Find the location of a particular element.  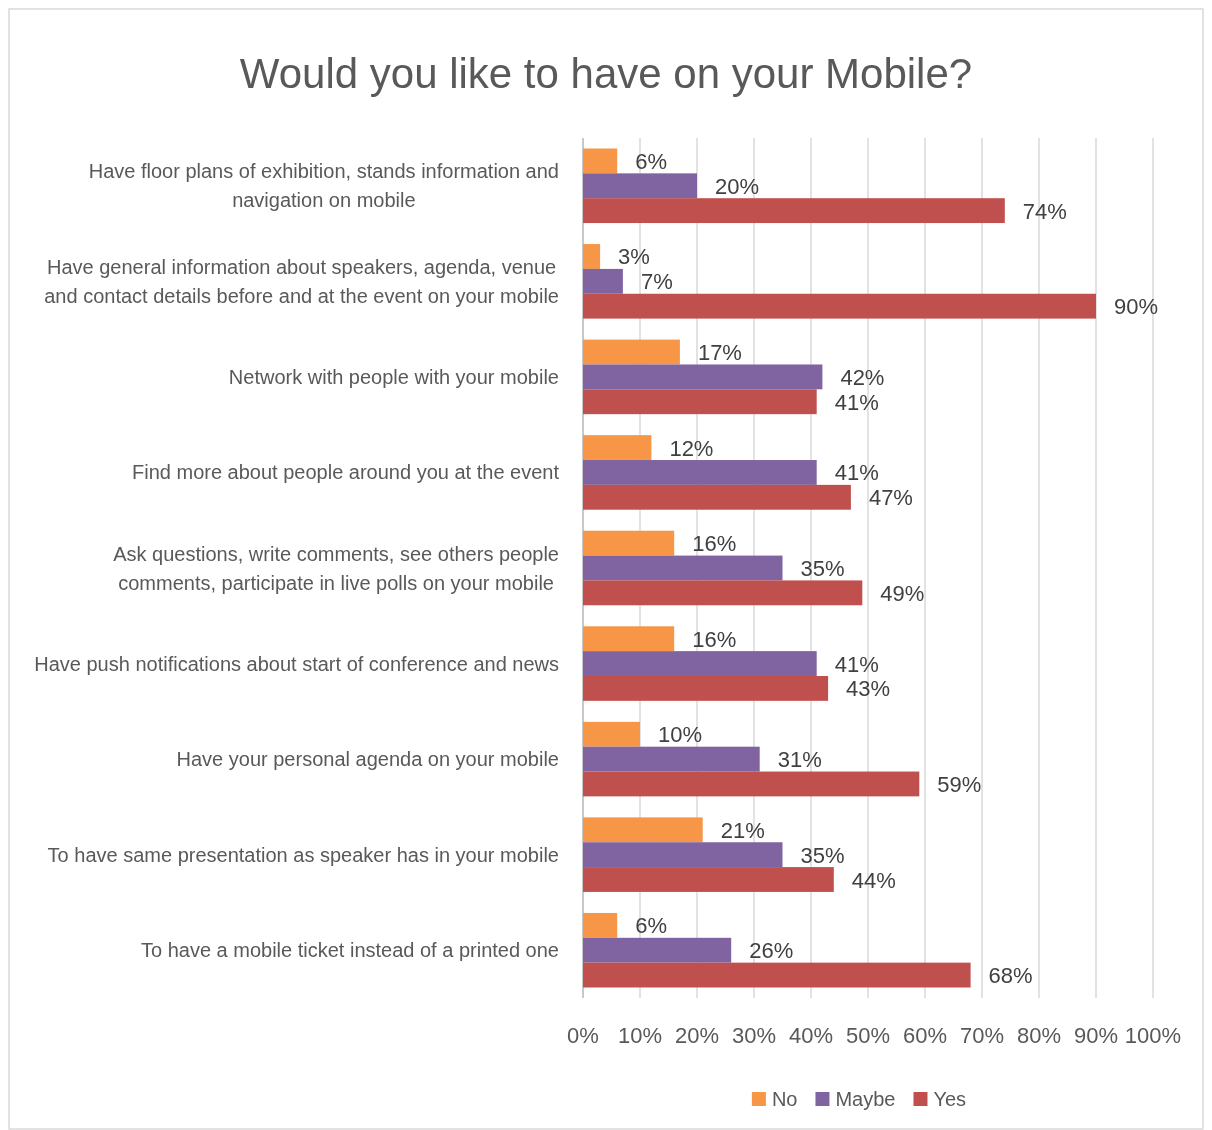

x-tick-label: 40% is located at coordinates (811, 1035).